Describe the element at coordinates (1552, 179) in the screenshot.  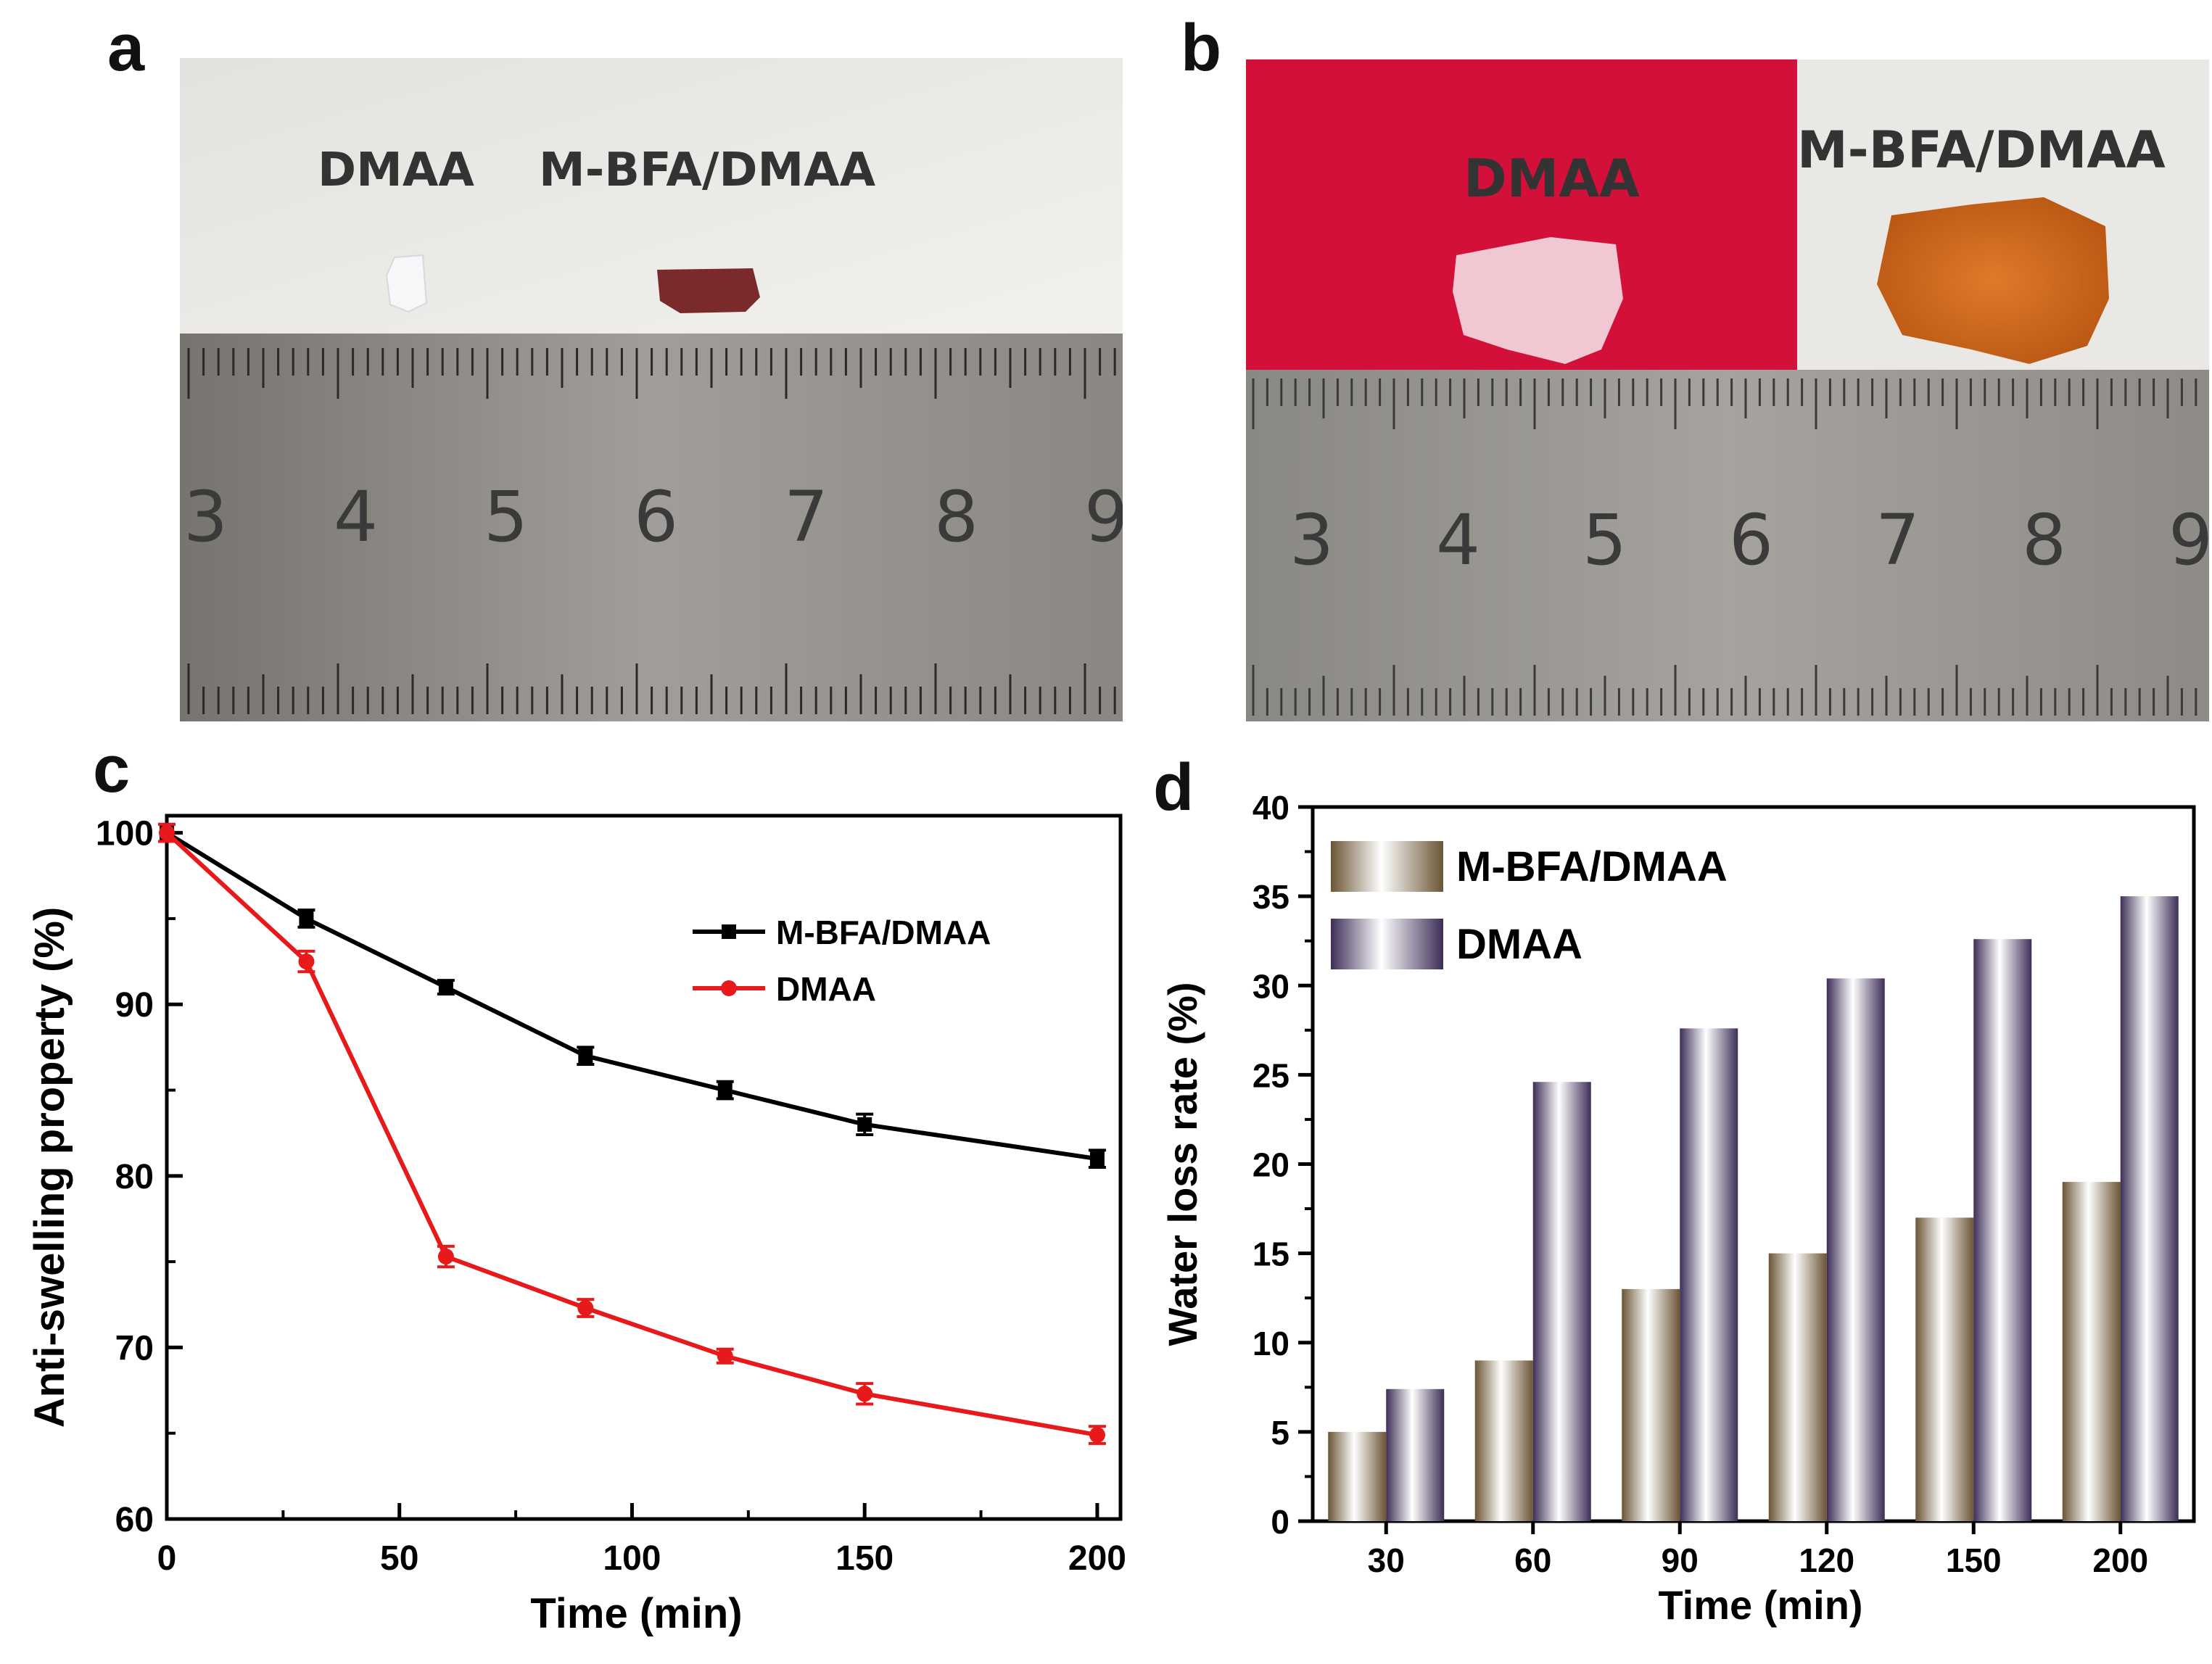
I see `photo-b-label-dmaa: DMAA` at that location.